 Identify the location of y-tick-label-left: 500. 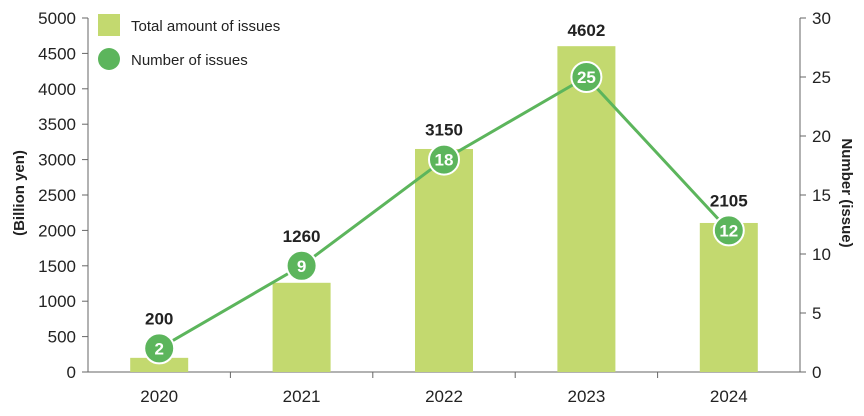
(62, 337).